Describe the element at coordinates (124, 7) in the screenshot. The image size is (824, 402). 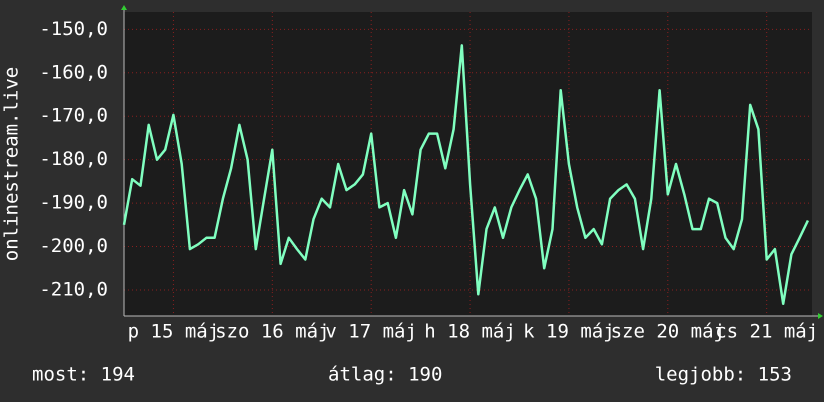
I see `y-axis-arrow` at that location.